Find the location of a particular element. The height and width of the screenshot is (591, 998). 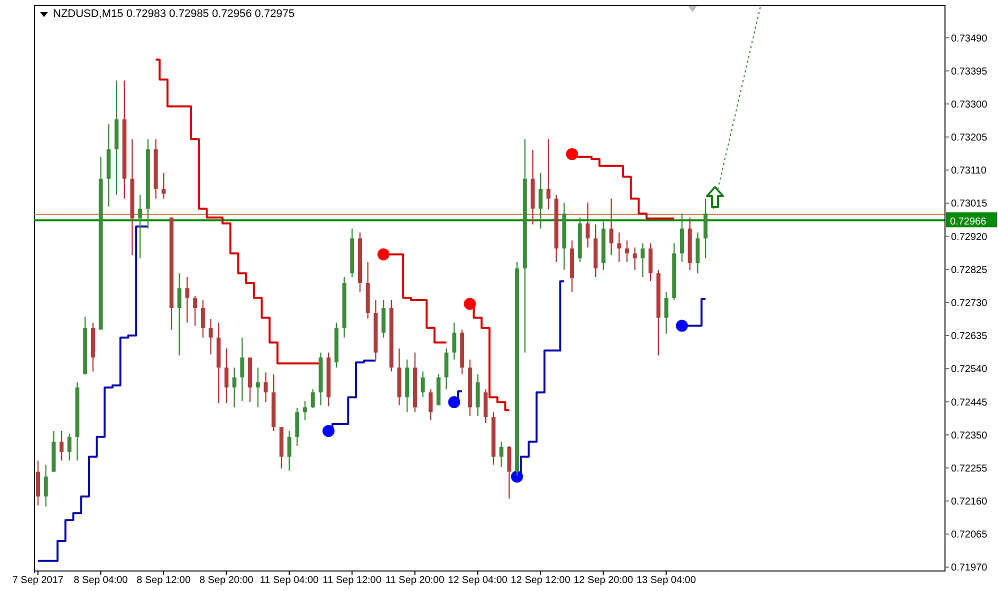

y-tick-label: 0.72350 is located at coordinates (969, 436).